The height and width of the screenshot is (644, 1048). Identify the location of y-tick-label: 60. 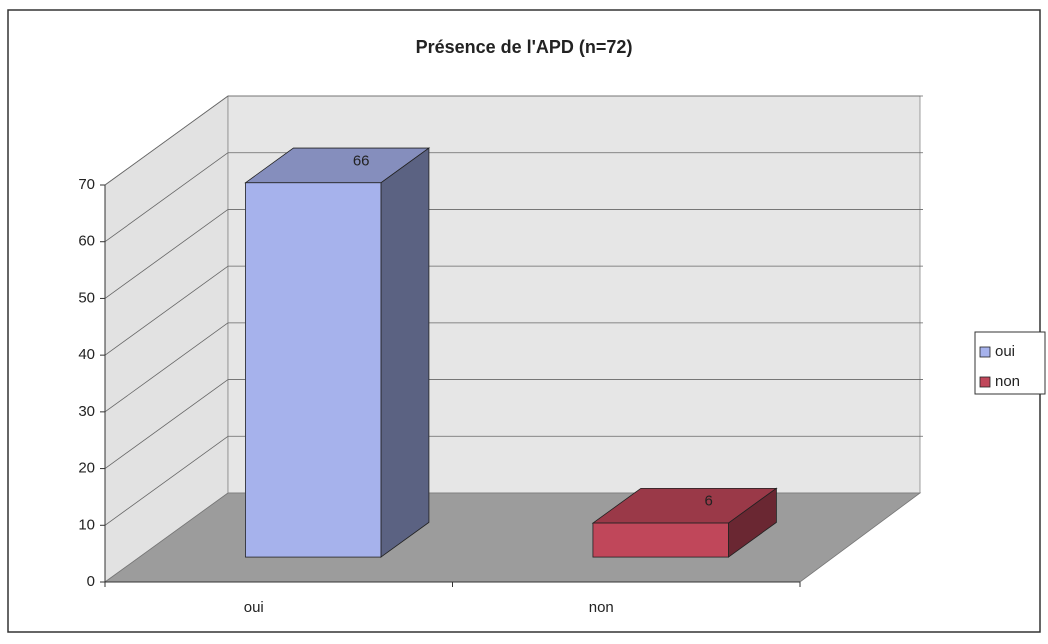
(86, 241).